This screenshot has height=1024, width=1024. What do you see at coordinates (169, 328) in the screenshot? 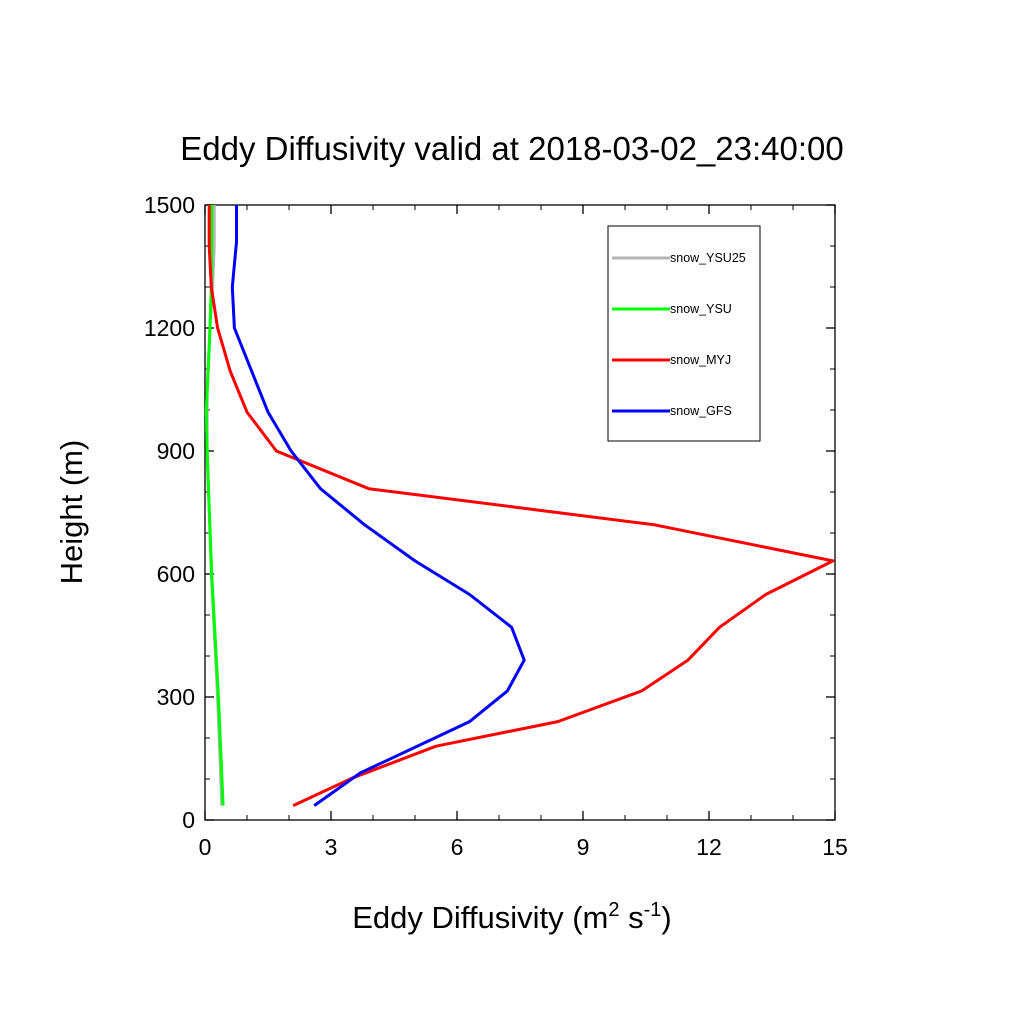
I see `y-tick-label: 1200` at bounding box center [169, 328].